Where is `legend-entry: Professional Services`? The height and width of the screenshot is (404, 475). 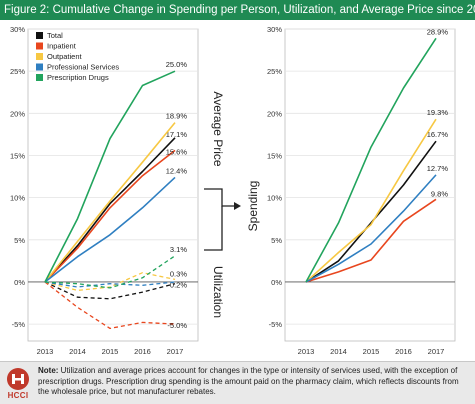 legend-entry: Professional Services is located at coordinates (83, 67).